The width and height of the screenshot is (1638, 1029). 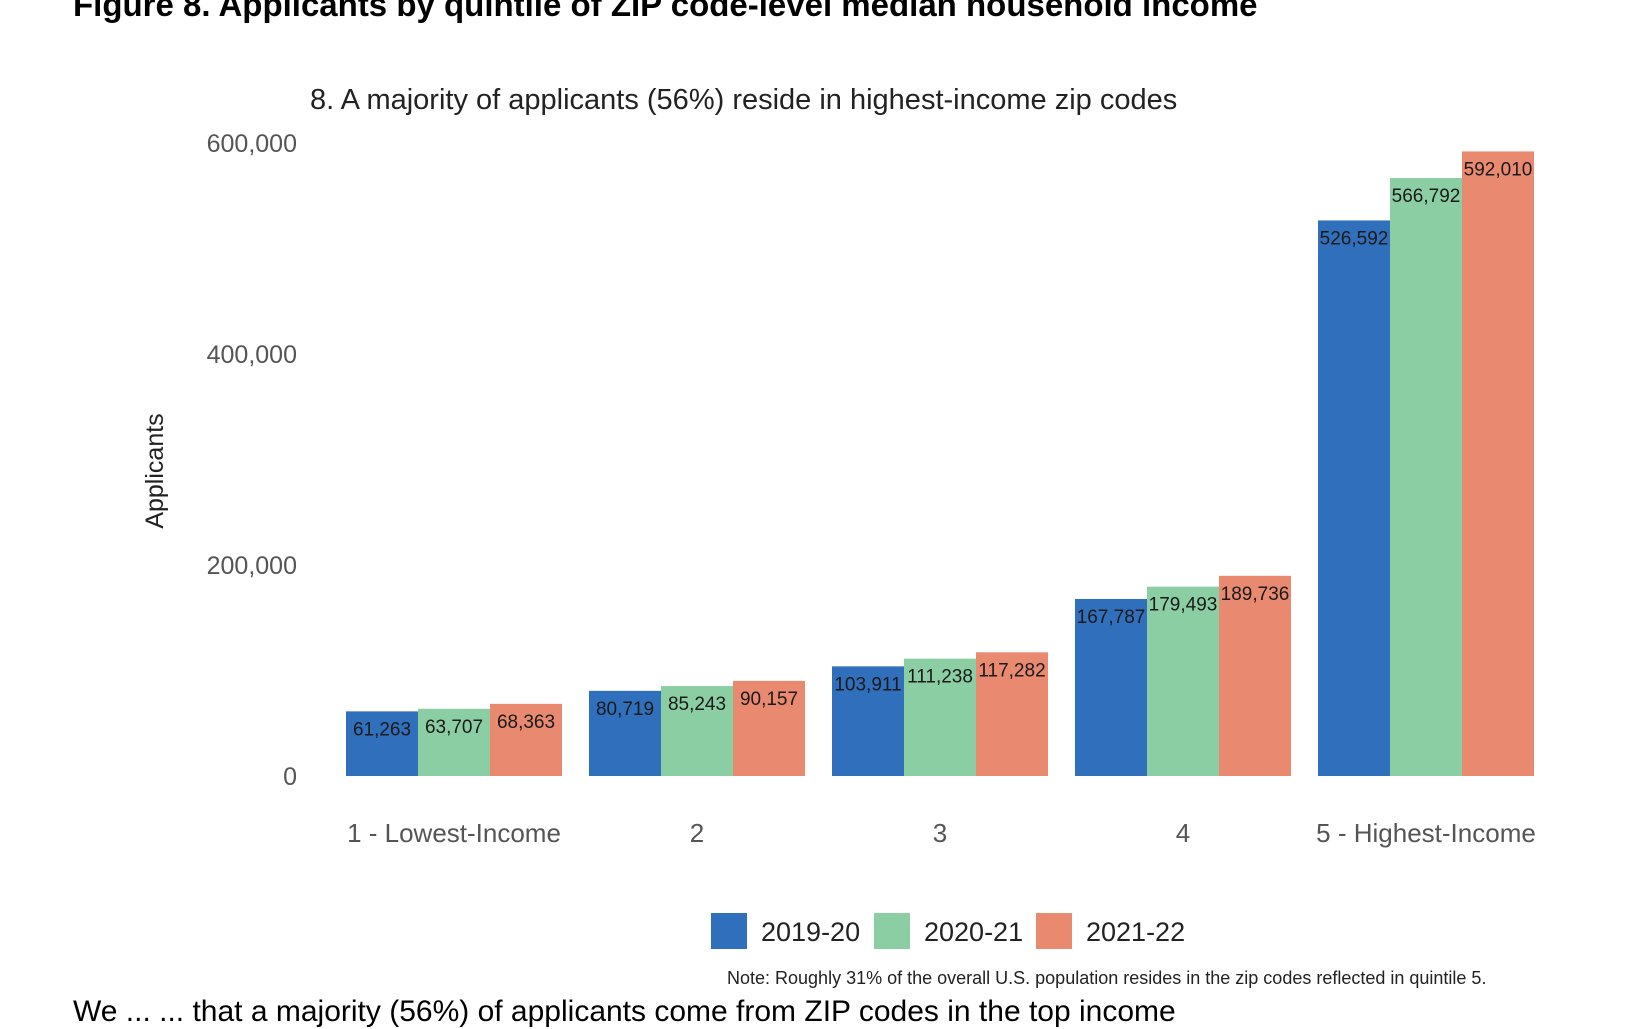 What do you see at coordinates (454, 742) in the screenshot?
I see `bar-2020-21-q1` at bounding box center [454, 742].